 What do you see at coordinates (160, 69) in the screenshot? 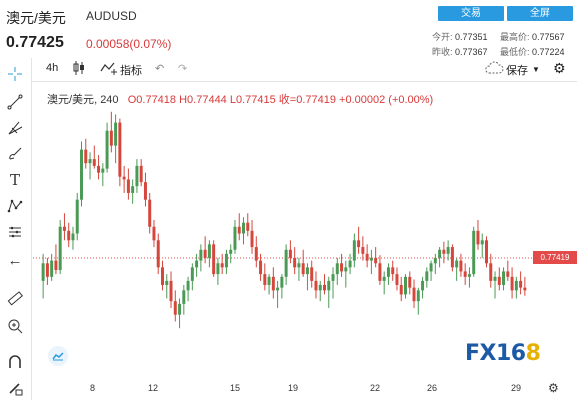
I see `undo-icon: ↶` at bounding box center [160, 69].